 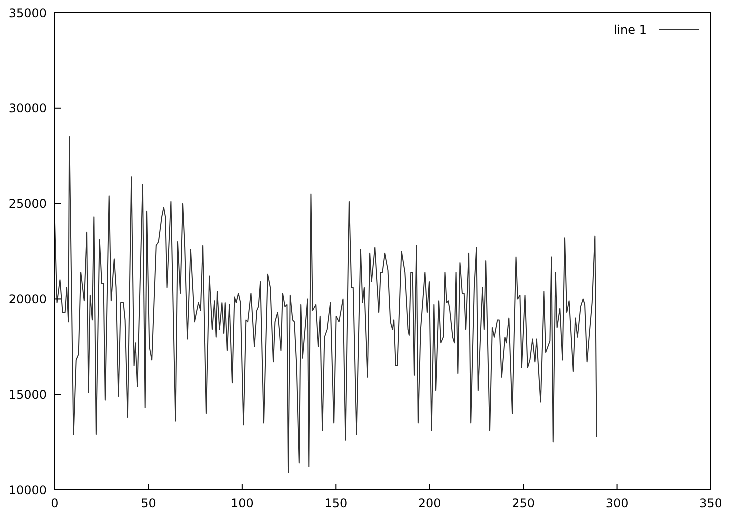 What do you see at coordinates (430, 503) in the screenshot?
I see `x-tick-label: 200` at bounding box center [430, 503].